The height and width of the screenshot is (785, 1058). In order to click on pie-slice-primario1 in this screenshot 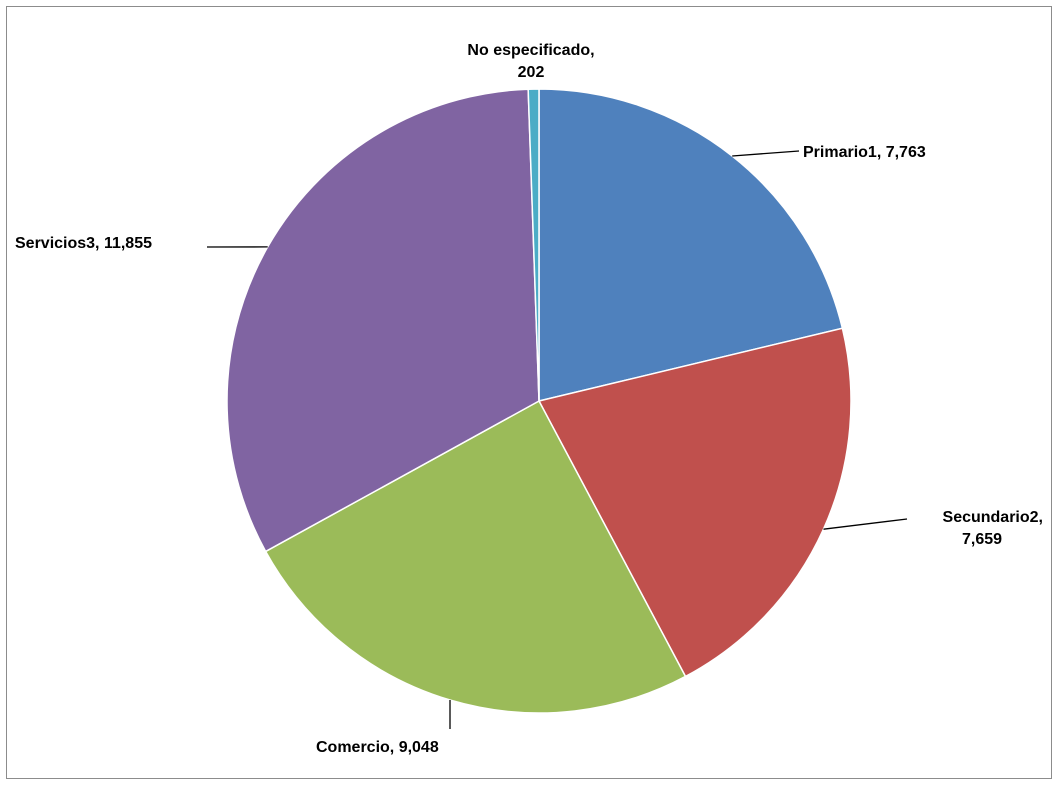, I will do `click(691, 245)`.